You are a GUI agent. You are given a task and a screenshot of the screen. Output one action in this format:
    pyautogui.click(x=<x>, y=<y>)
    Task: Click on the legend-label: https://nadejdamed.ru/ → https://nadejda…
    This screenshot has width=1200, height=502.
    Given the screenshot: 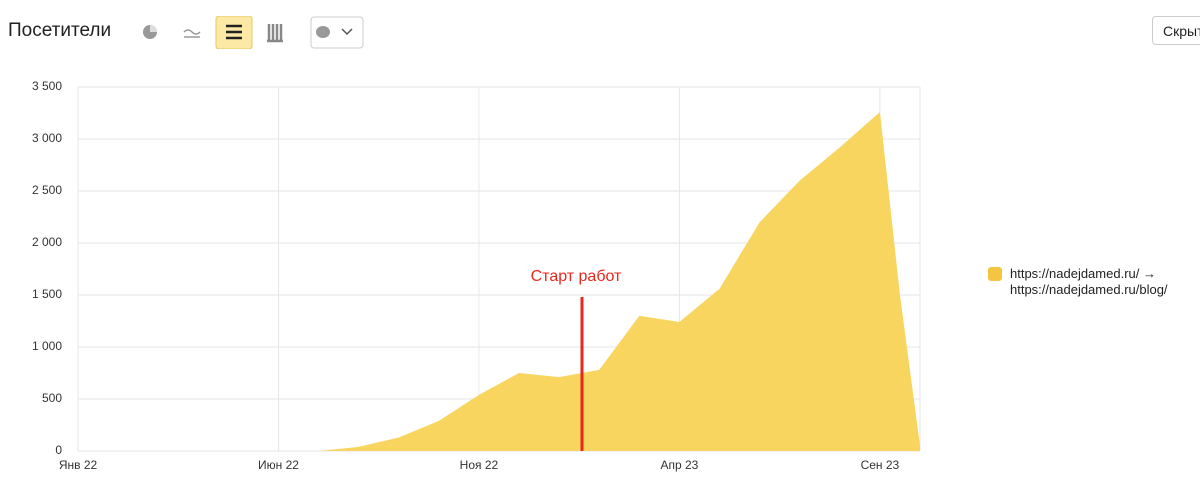 What is the action you would take?
    pyautogui.click(x=1089, y=281)
    